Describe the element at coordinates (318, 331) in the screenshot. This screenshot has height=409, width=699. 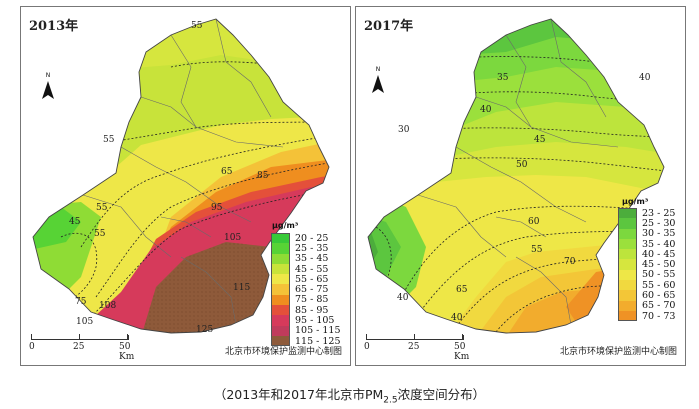
I see `legend-label: 105 - 115` at that location.